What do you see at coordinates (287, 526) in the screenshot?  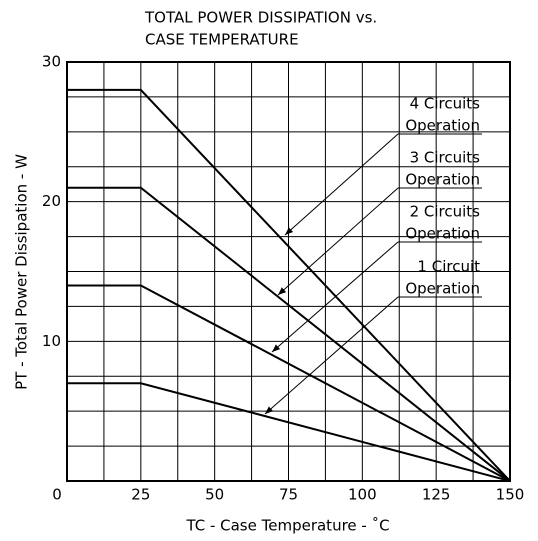 I see `x-axis-label: TC - Case Temperature - ˚C` at bounding box center [287, 526].